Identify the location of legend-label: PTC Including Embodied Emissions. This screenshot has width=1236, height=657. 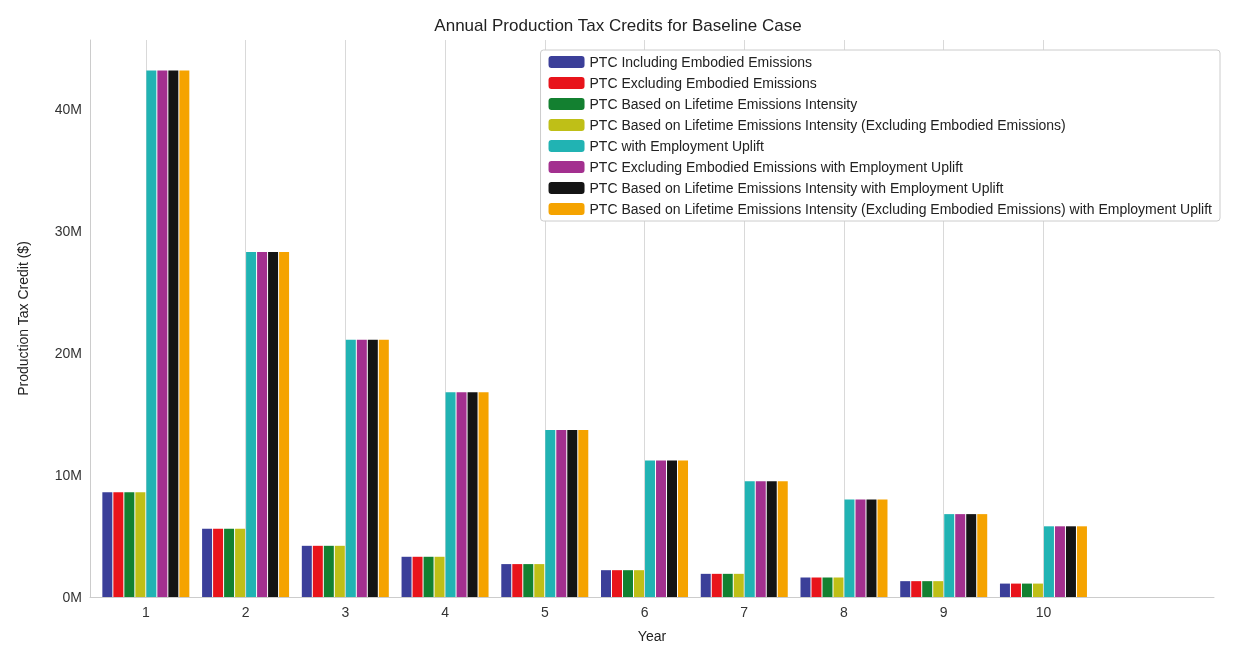
(701, 62).